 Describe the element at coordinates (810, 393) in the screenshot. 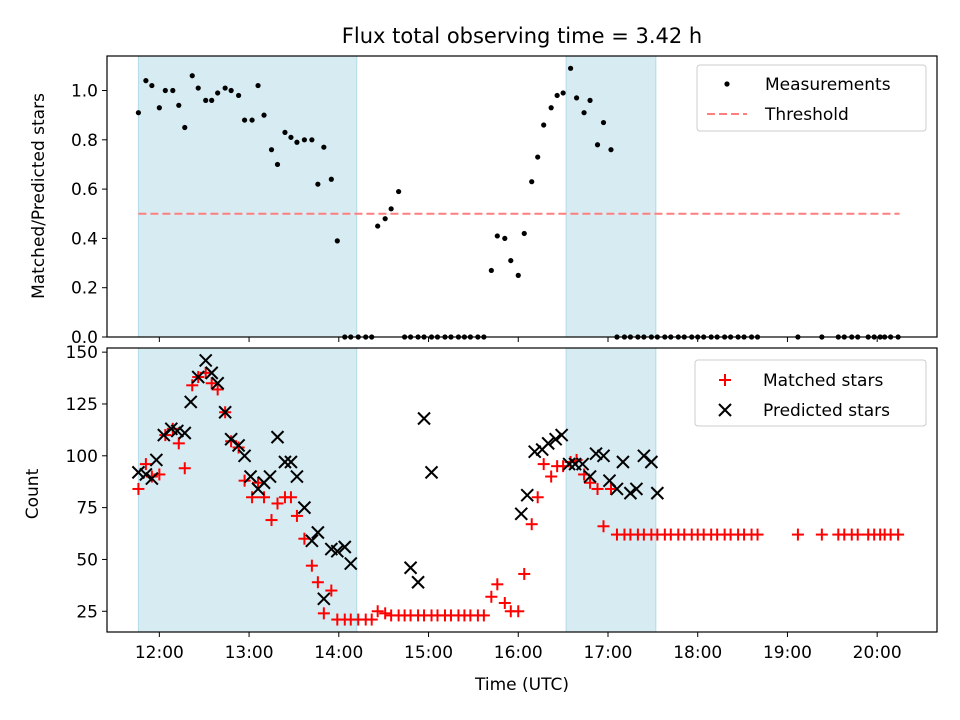

I see `count-legend-box` at that location.